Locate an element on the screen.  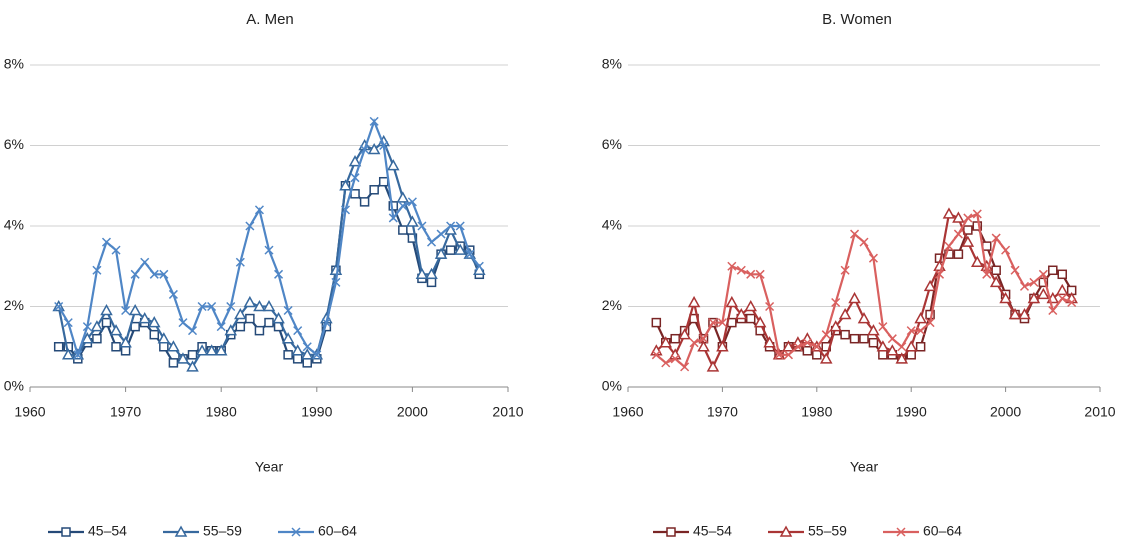
chart-title: A. Men is located at coordinates (270, 19).